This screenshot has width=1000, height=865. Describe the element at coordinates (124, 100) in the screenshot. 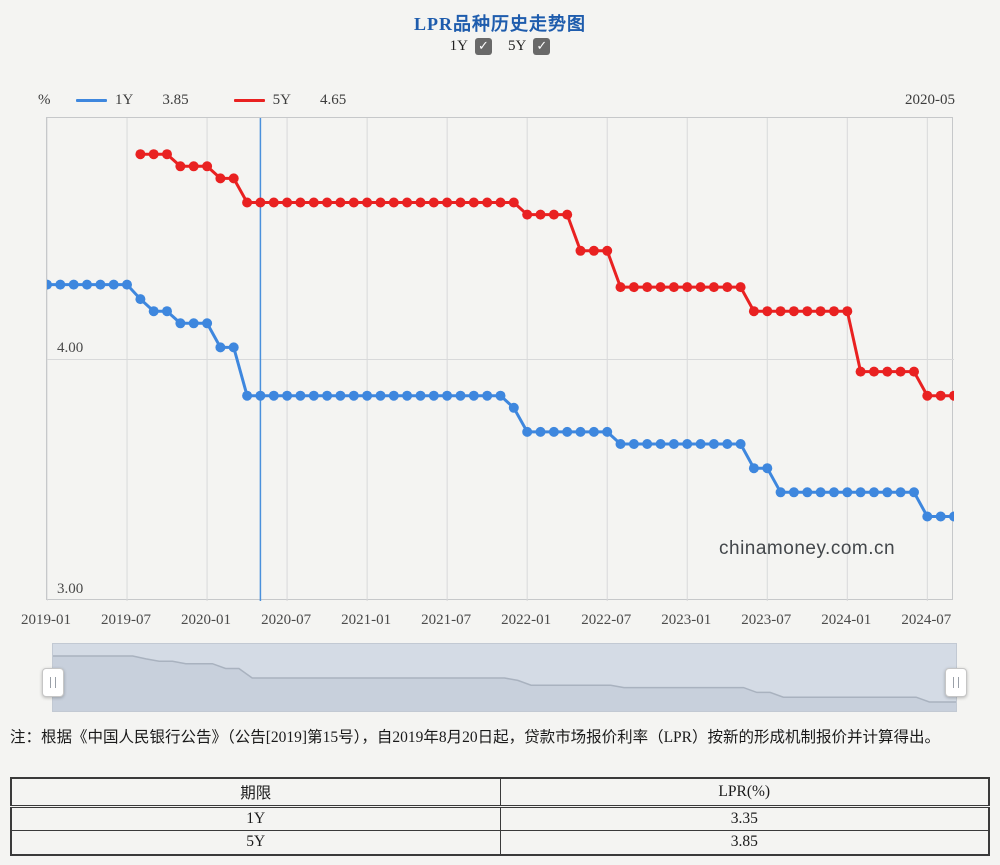

I see `legend-name-1y: 1Y` at that location.